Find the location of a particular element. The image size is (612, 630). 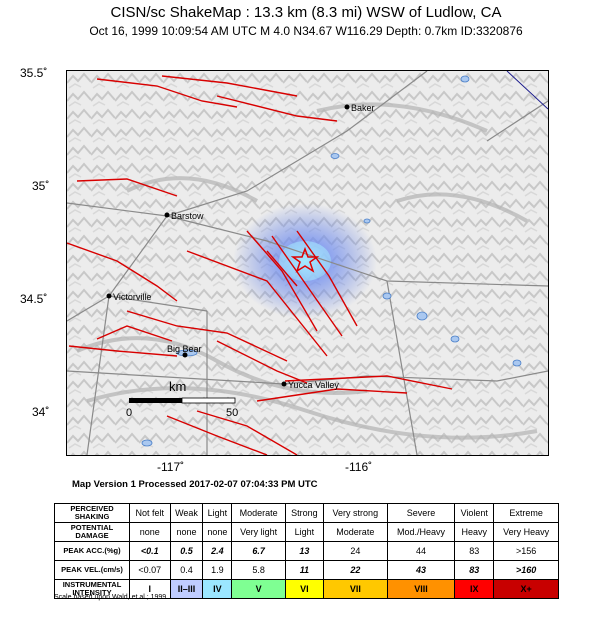

city-label-victorville: Victorville is located at coordinates (132, 297).